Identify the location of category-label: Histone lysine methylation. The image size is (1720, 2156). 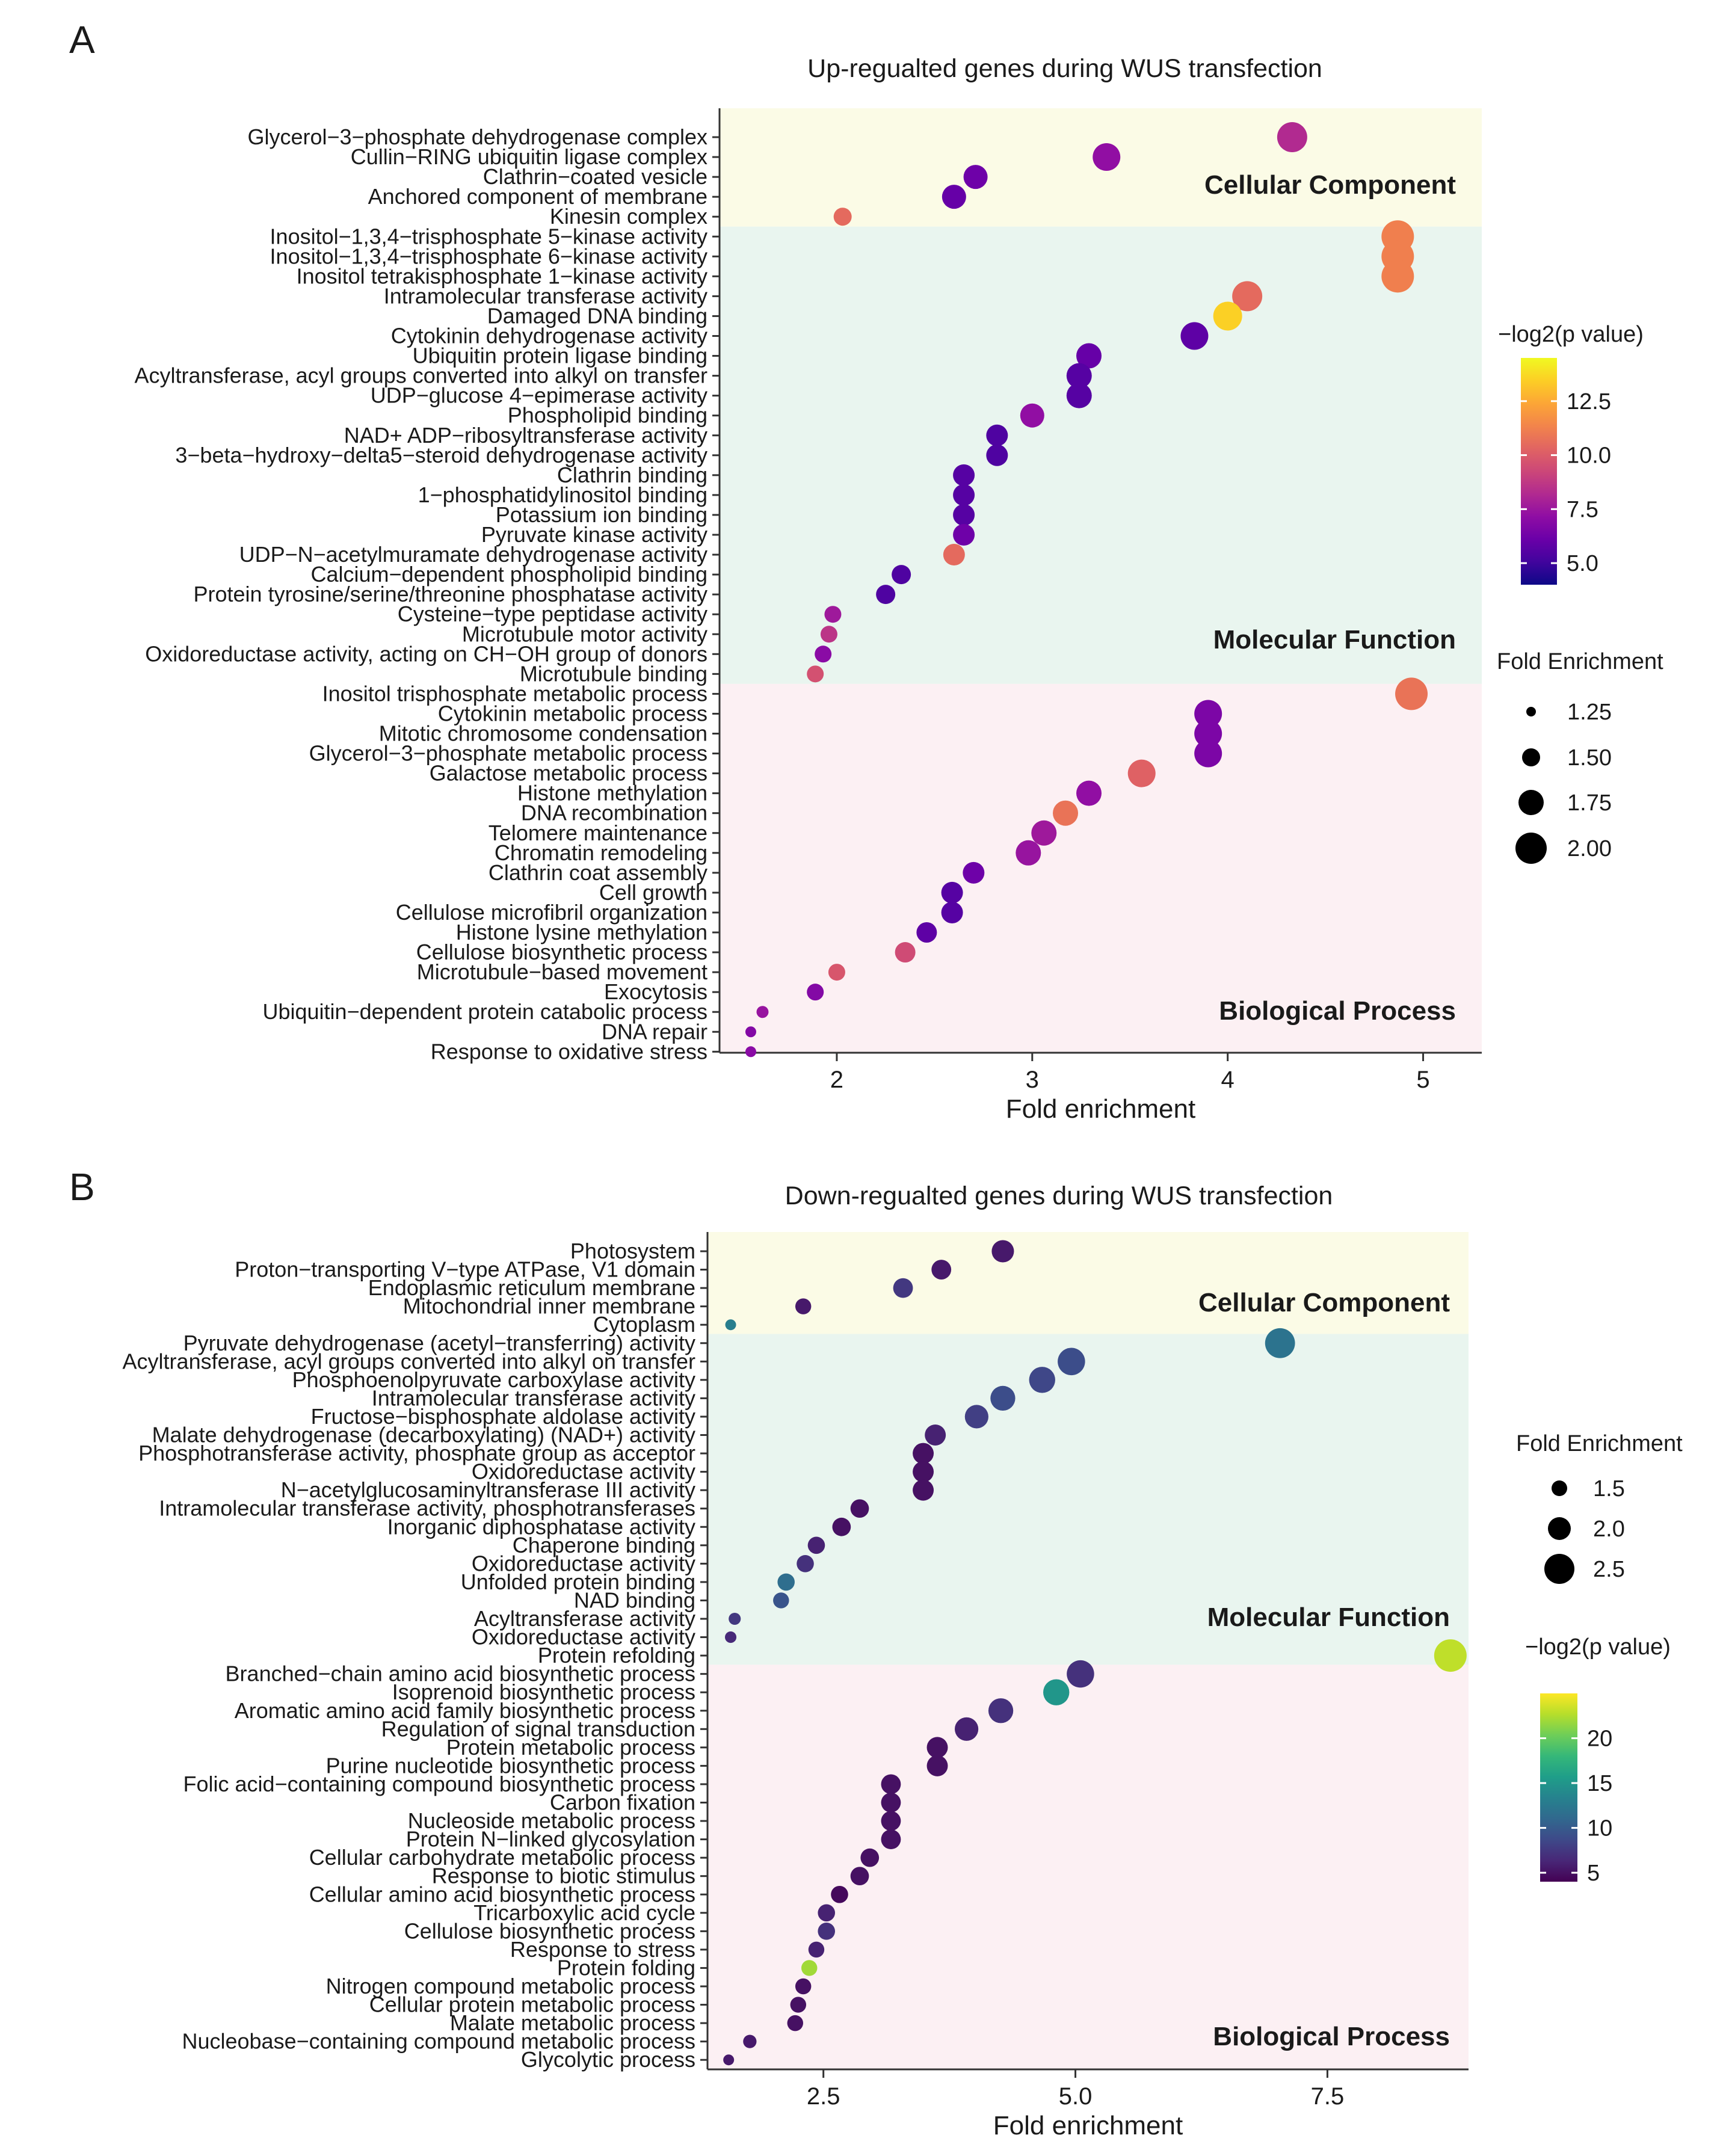
(581, 932).